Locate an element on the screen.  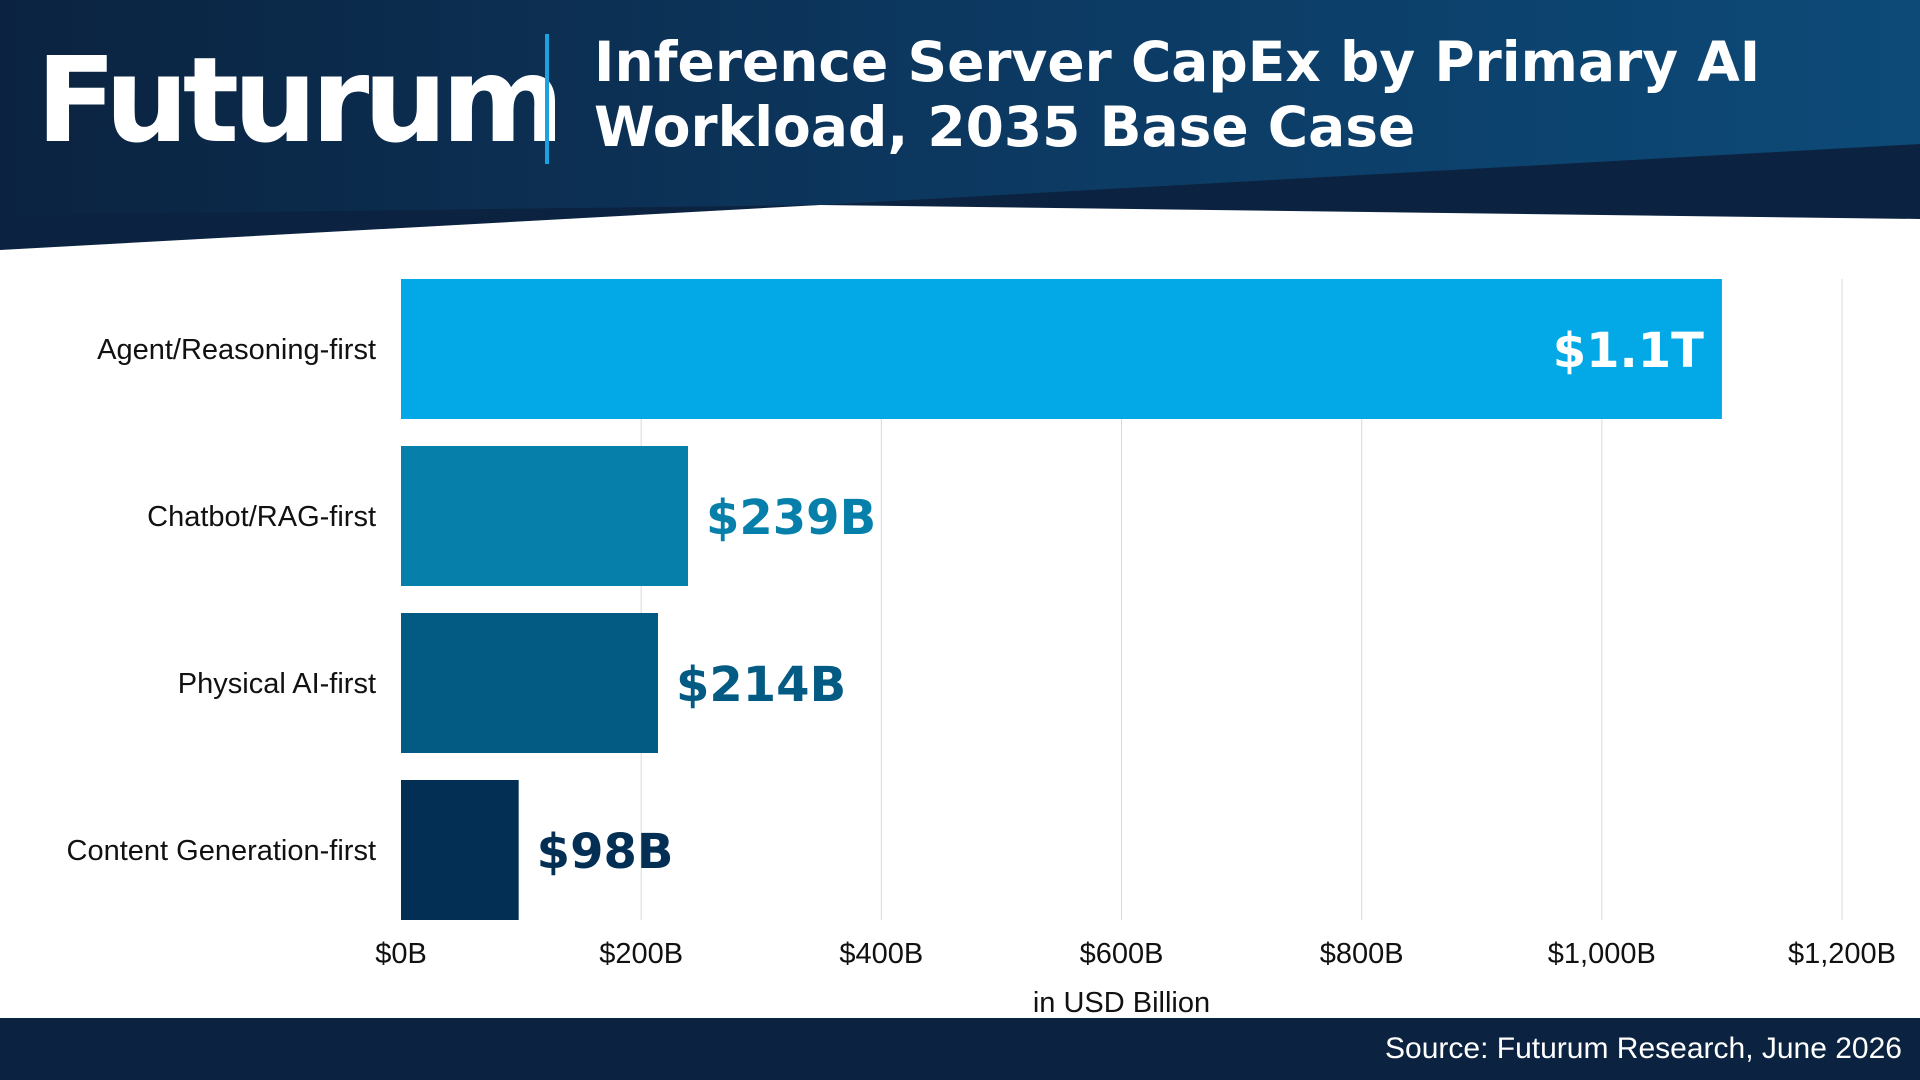
source-text: Source: Futurum Research, June 2026 is located at coordinates (1643, 1048).